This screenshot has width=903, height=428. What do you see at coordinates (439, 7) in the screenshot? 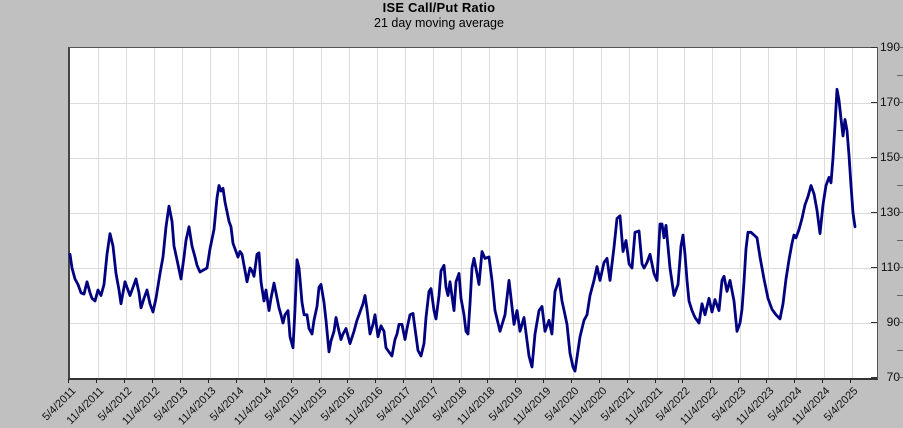
I see `chart-title: ISE Call/Put Ratio` at bounding box center [439, 7].